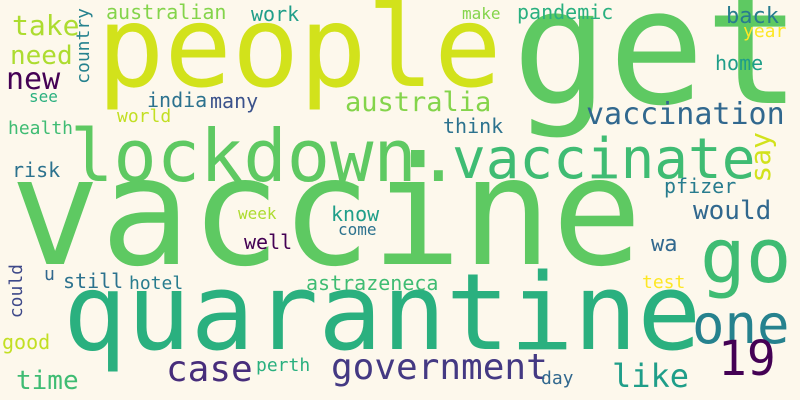 This screenshot has width=800, height=400. What do you see at coordinates (43, 96) in the screenshot?
I see `word-see: see` at bounding box center [43, 96].